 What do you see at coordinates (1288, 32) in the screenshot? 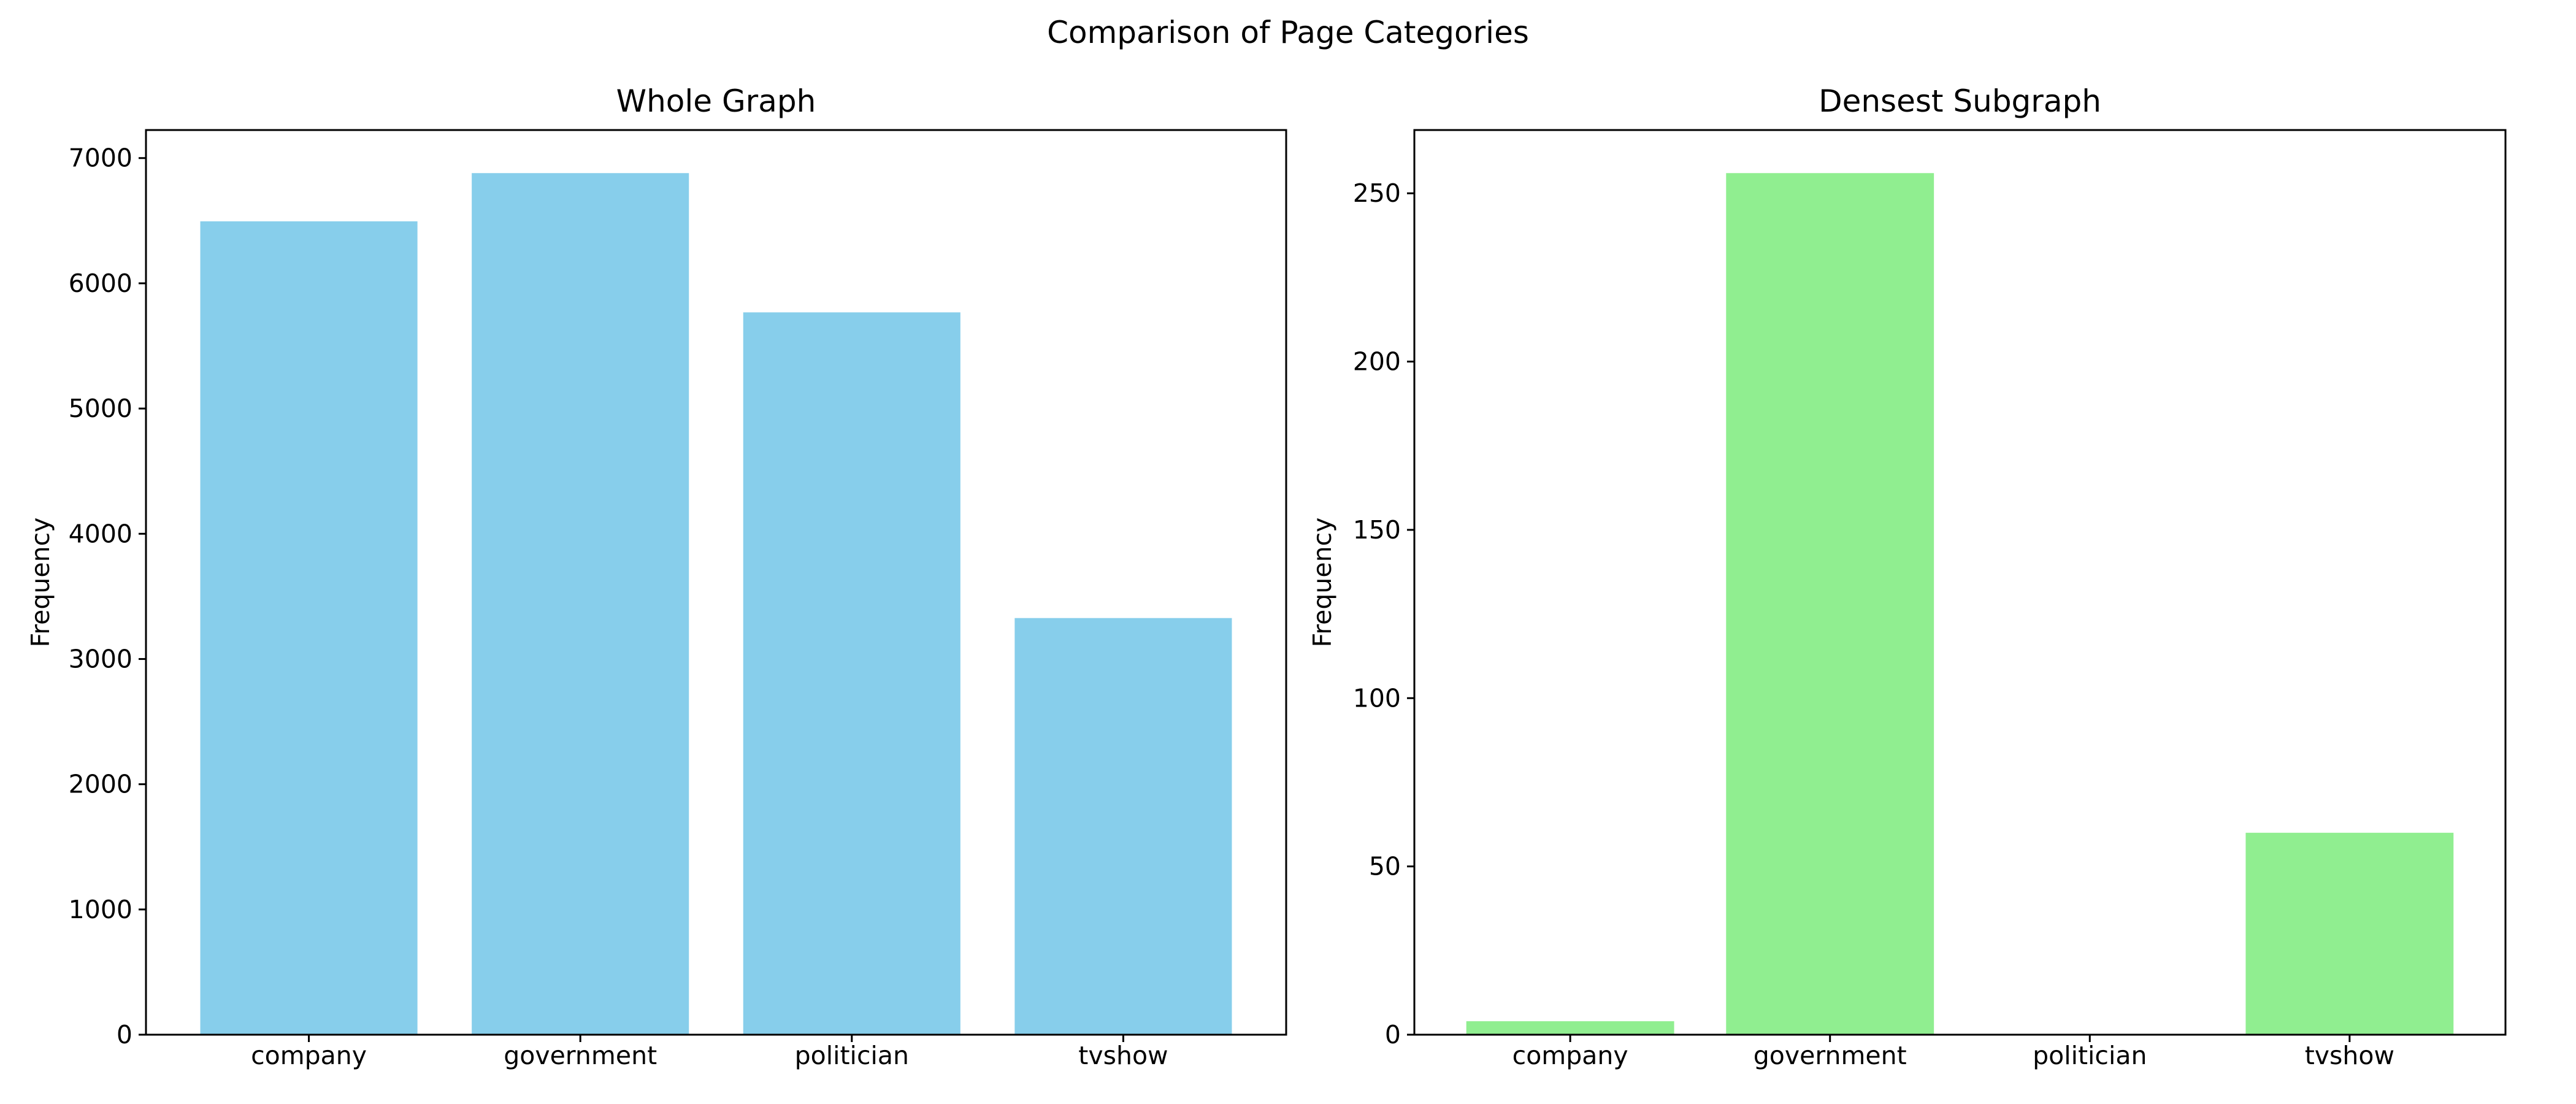
I see `figure-suptitle: Comparison of Page Categories` at bounding box center [1288, 32].